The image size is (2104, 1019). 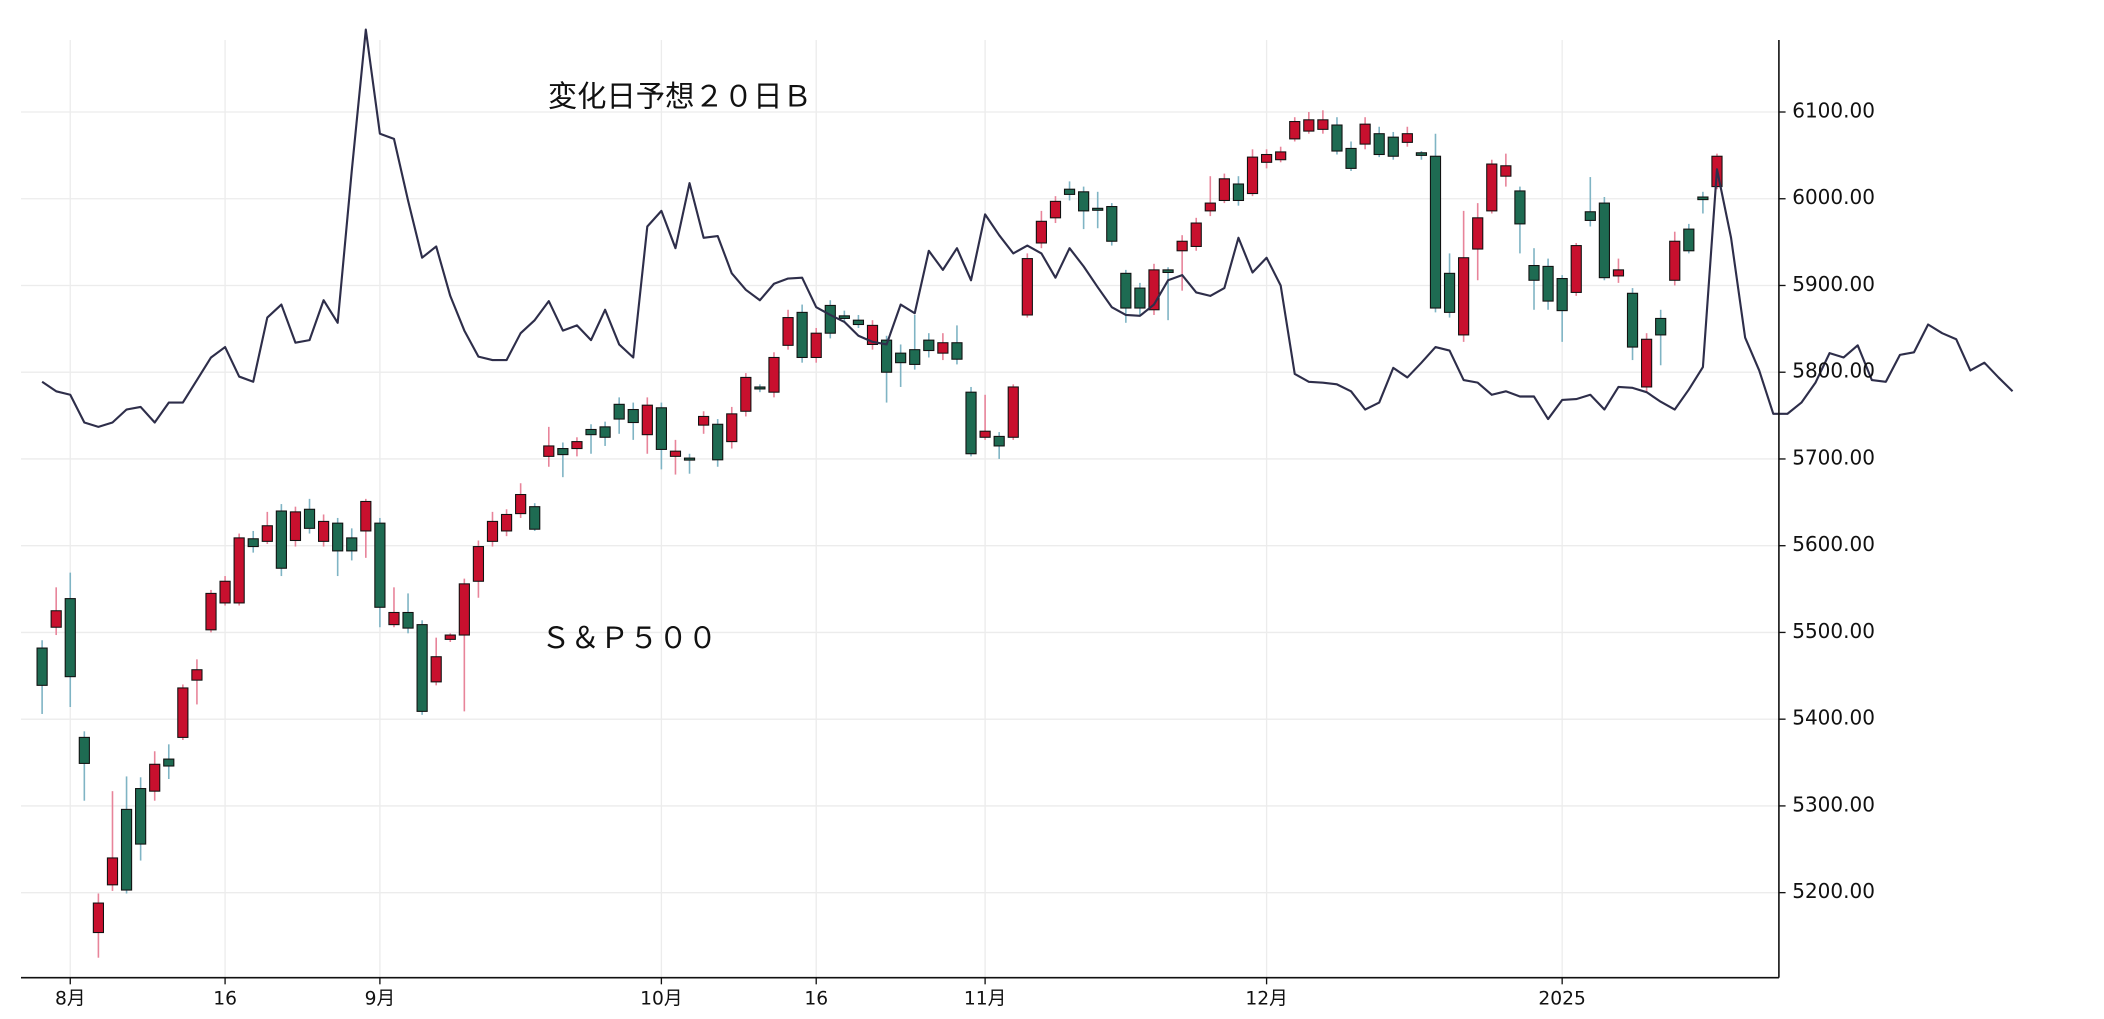 I want to click on x-tick-label: 8月, so click(x=70, y=998).